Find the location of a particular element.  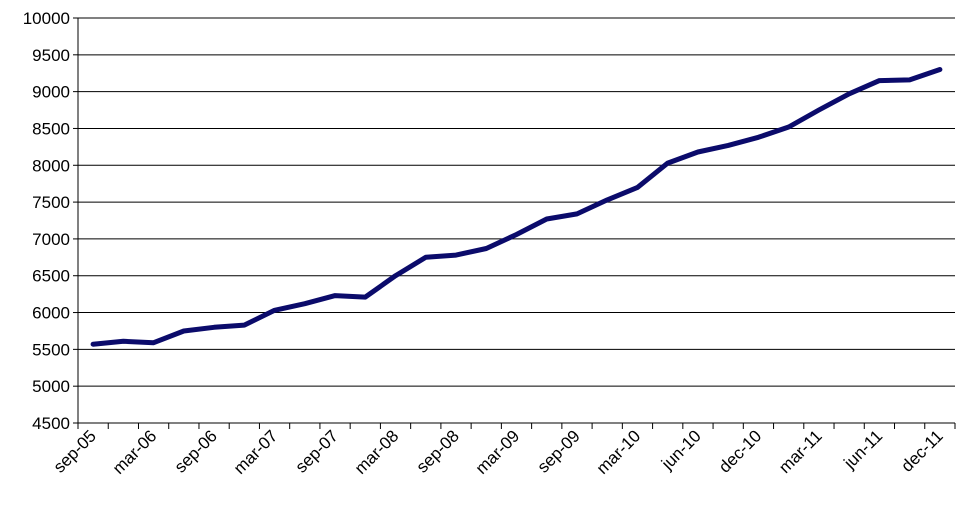

x-tick-label: mar-11 is located at coordinates (800, 451).